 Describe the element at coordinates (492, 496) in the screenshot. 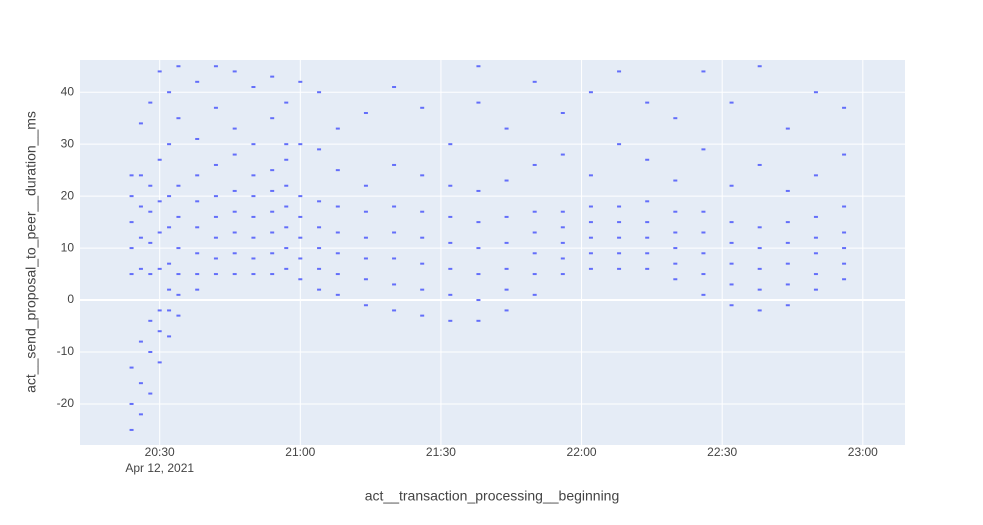

I see `x-axis-title: act__transaction_processing__beginning` at that location.